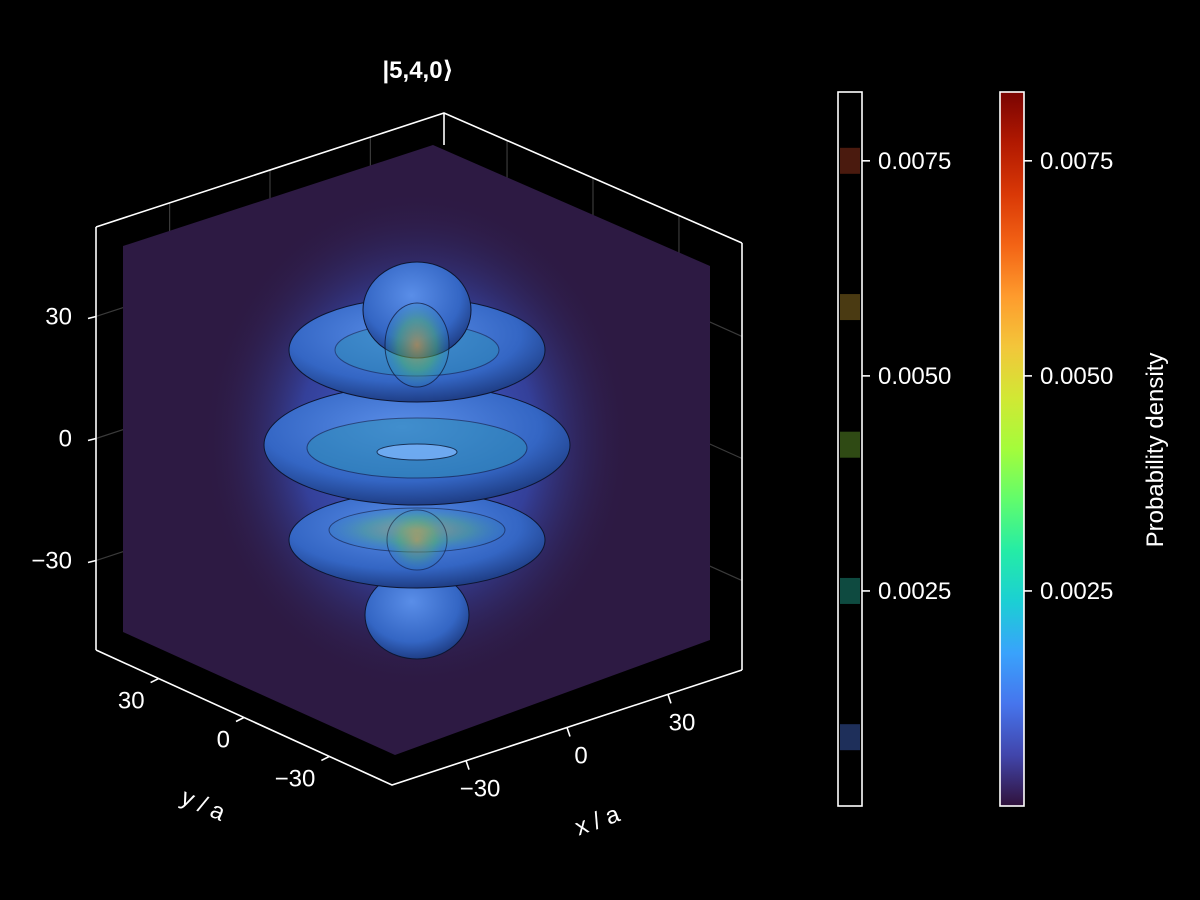 Image resolution: width=1200 pixels, height=900 pixels. I want to click on colorbar-main-frame, so click(1012, 449).